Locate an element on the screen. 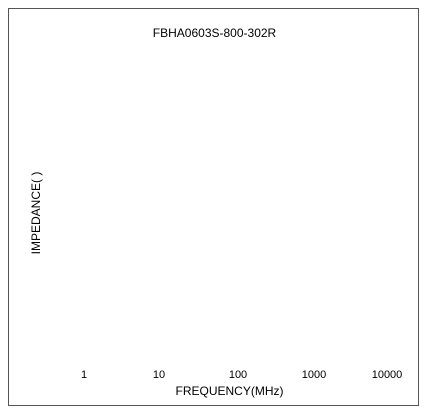  x-axis-label: FREQUENCY(MHz) is located at coordinates (229, 391).